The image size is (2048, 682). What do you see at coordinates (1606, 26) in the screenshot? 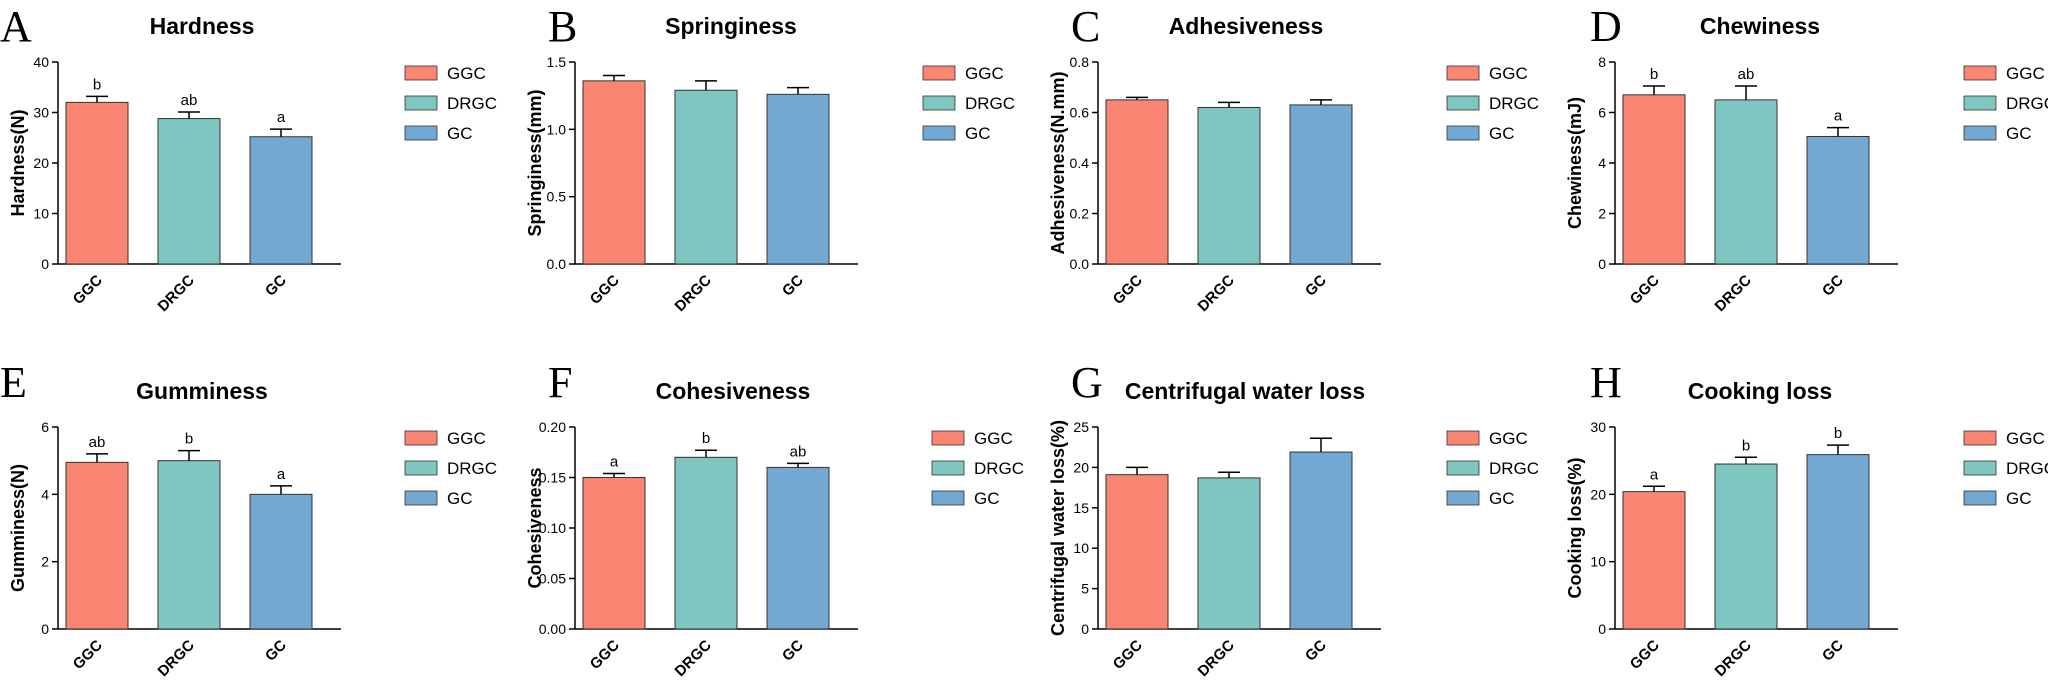
I see `panel-letter: D` at bounding box center [1606, 26].